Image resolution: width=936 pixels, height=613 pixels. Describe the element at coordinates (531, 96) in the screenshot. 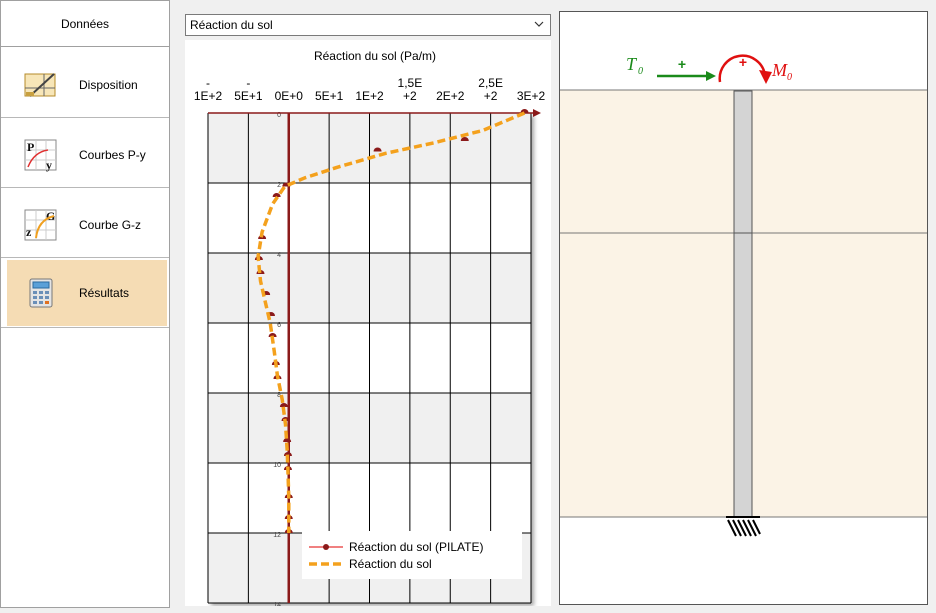

I see `x-tick-label: 3E+2` at that location.